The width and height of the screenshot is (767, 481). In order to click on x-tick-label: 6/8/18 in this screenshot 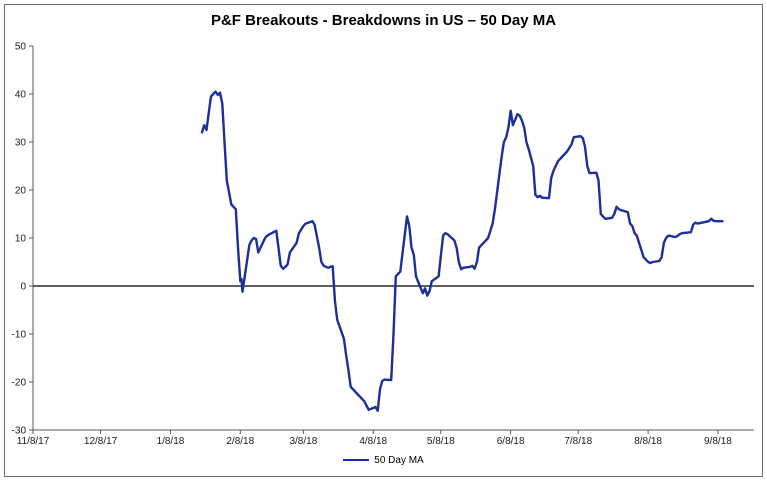, I will do `click(511, 441)`.